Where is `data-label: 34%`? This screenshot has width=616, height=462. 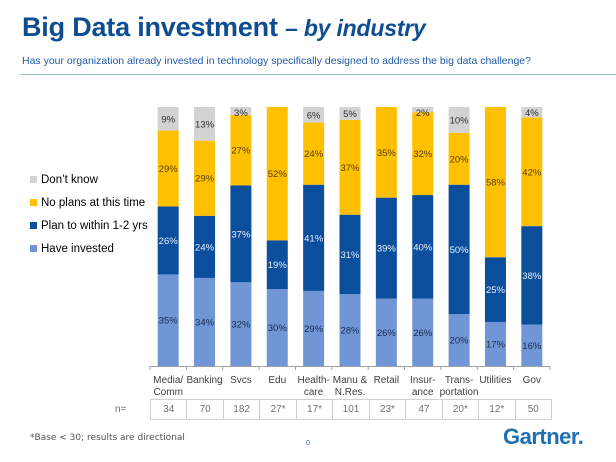
data-label: 34% is located at coordinates (205, 322).